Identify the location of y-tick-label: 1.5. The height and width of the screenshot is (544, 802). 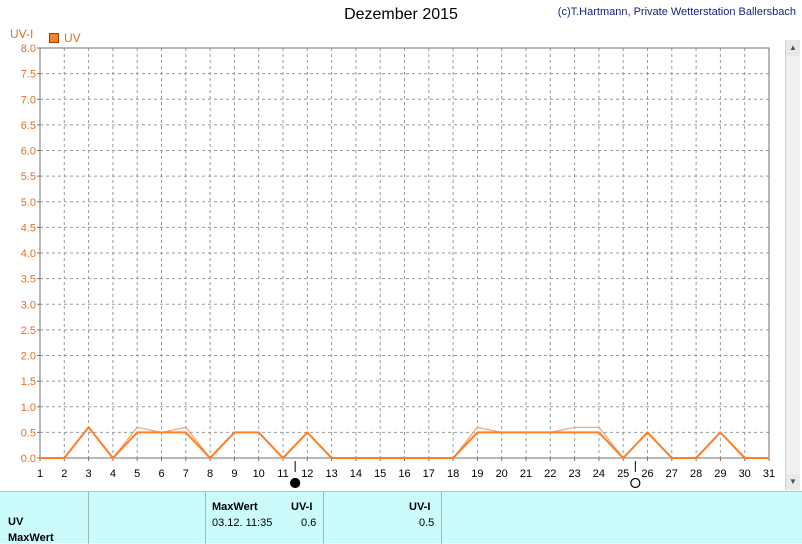
(28, 382).